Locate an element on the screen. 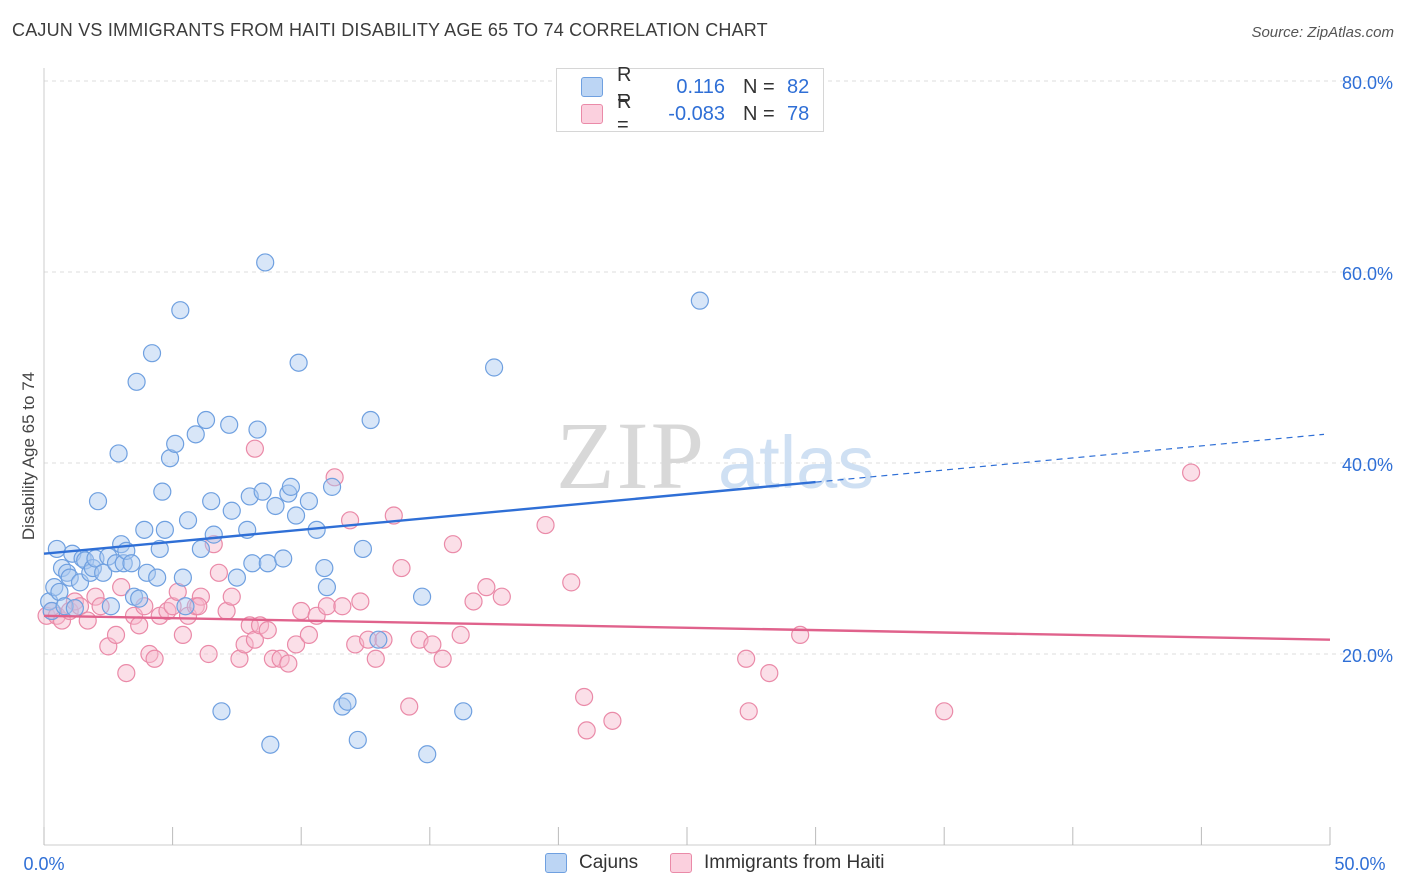 The image size is (1406, 892). legend-n-value: 82 is located at coordinates (798, 86).